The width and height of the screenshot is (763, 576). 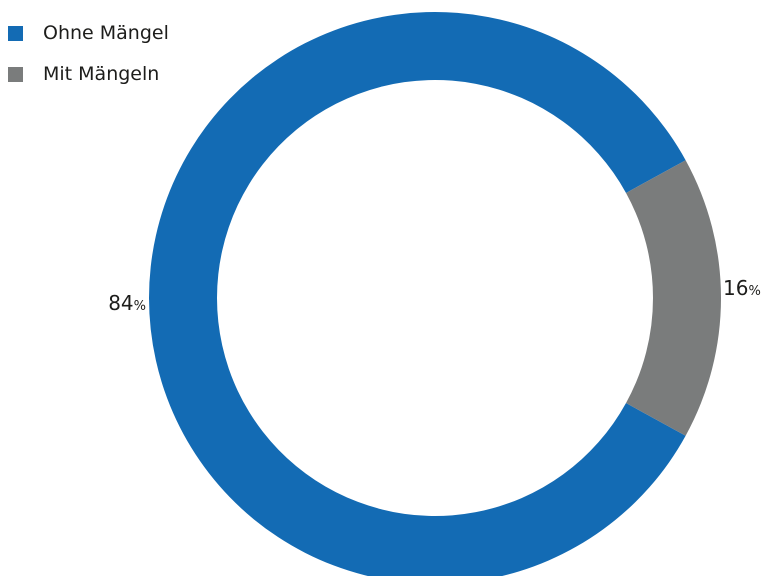 I want to click on legend-label-ohne-maengel: Ohne Mängel, so click(x=106, y=33).